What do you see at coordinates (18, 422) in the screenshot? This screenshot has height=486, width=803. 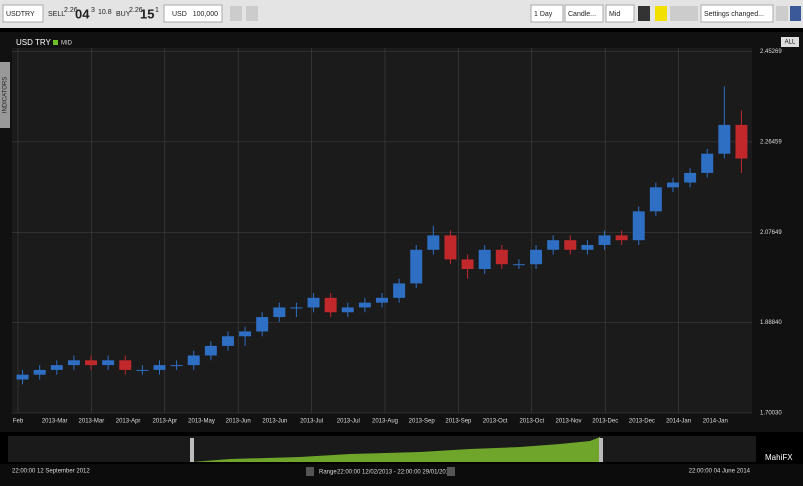 I see `x-tick-label: Feb` at bounding box center [18, 422].